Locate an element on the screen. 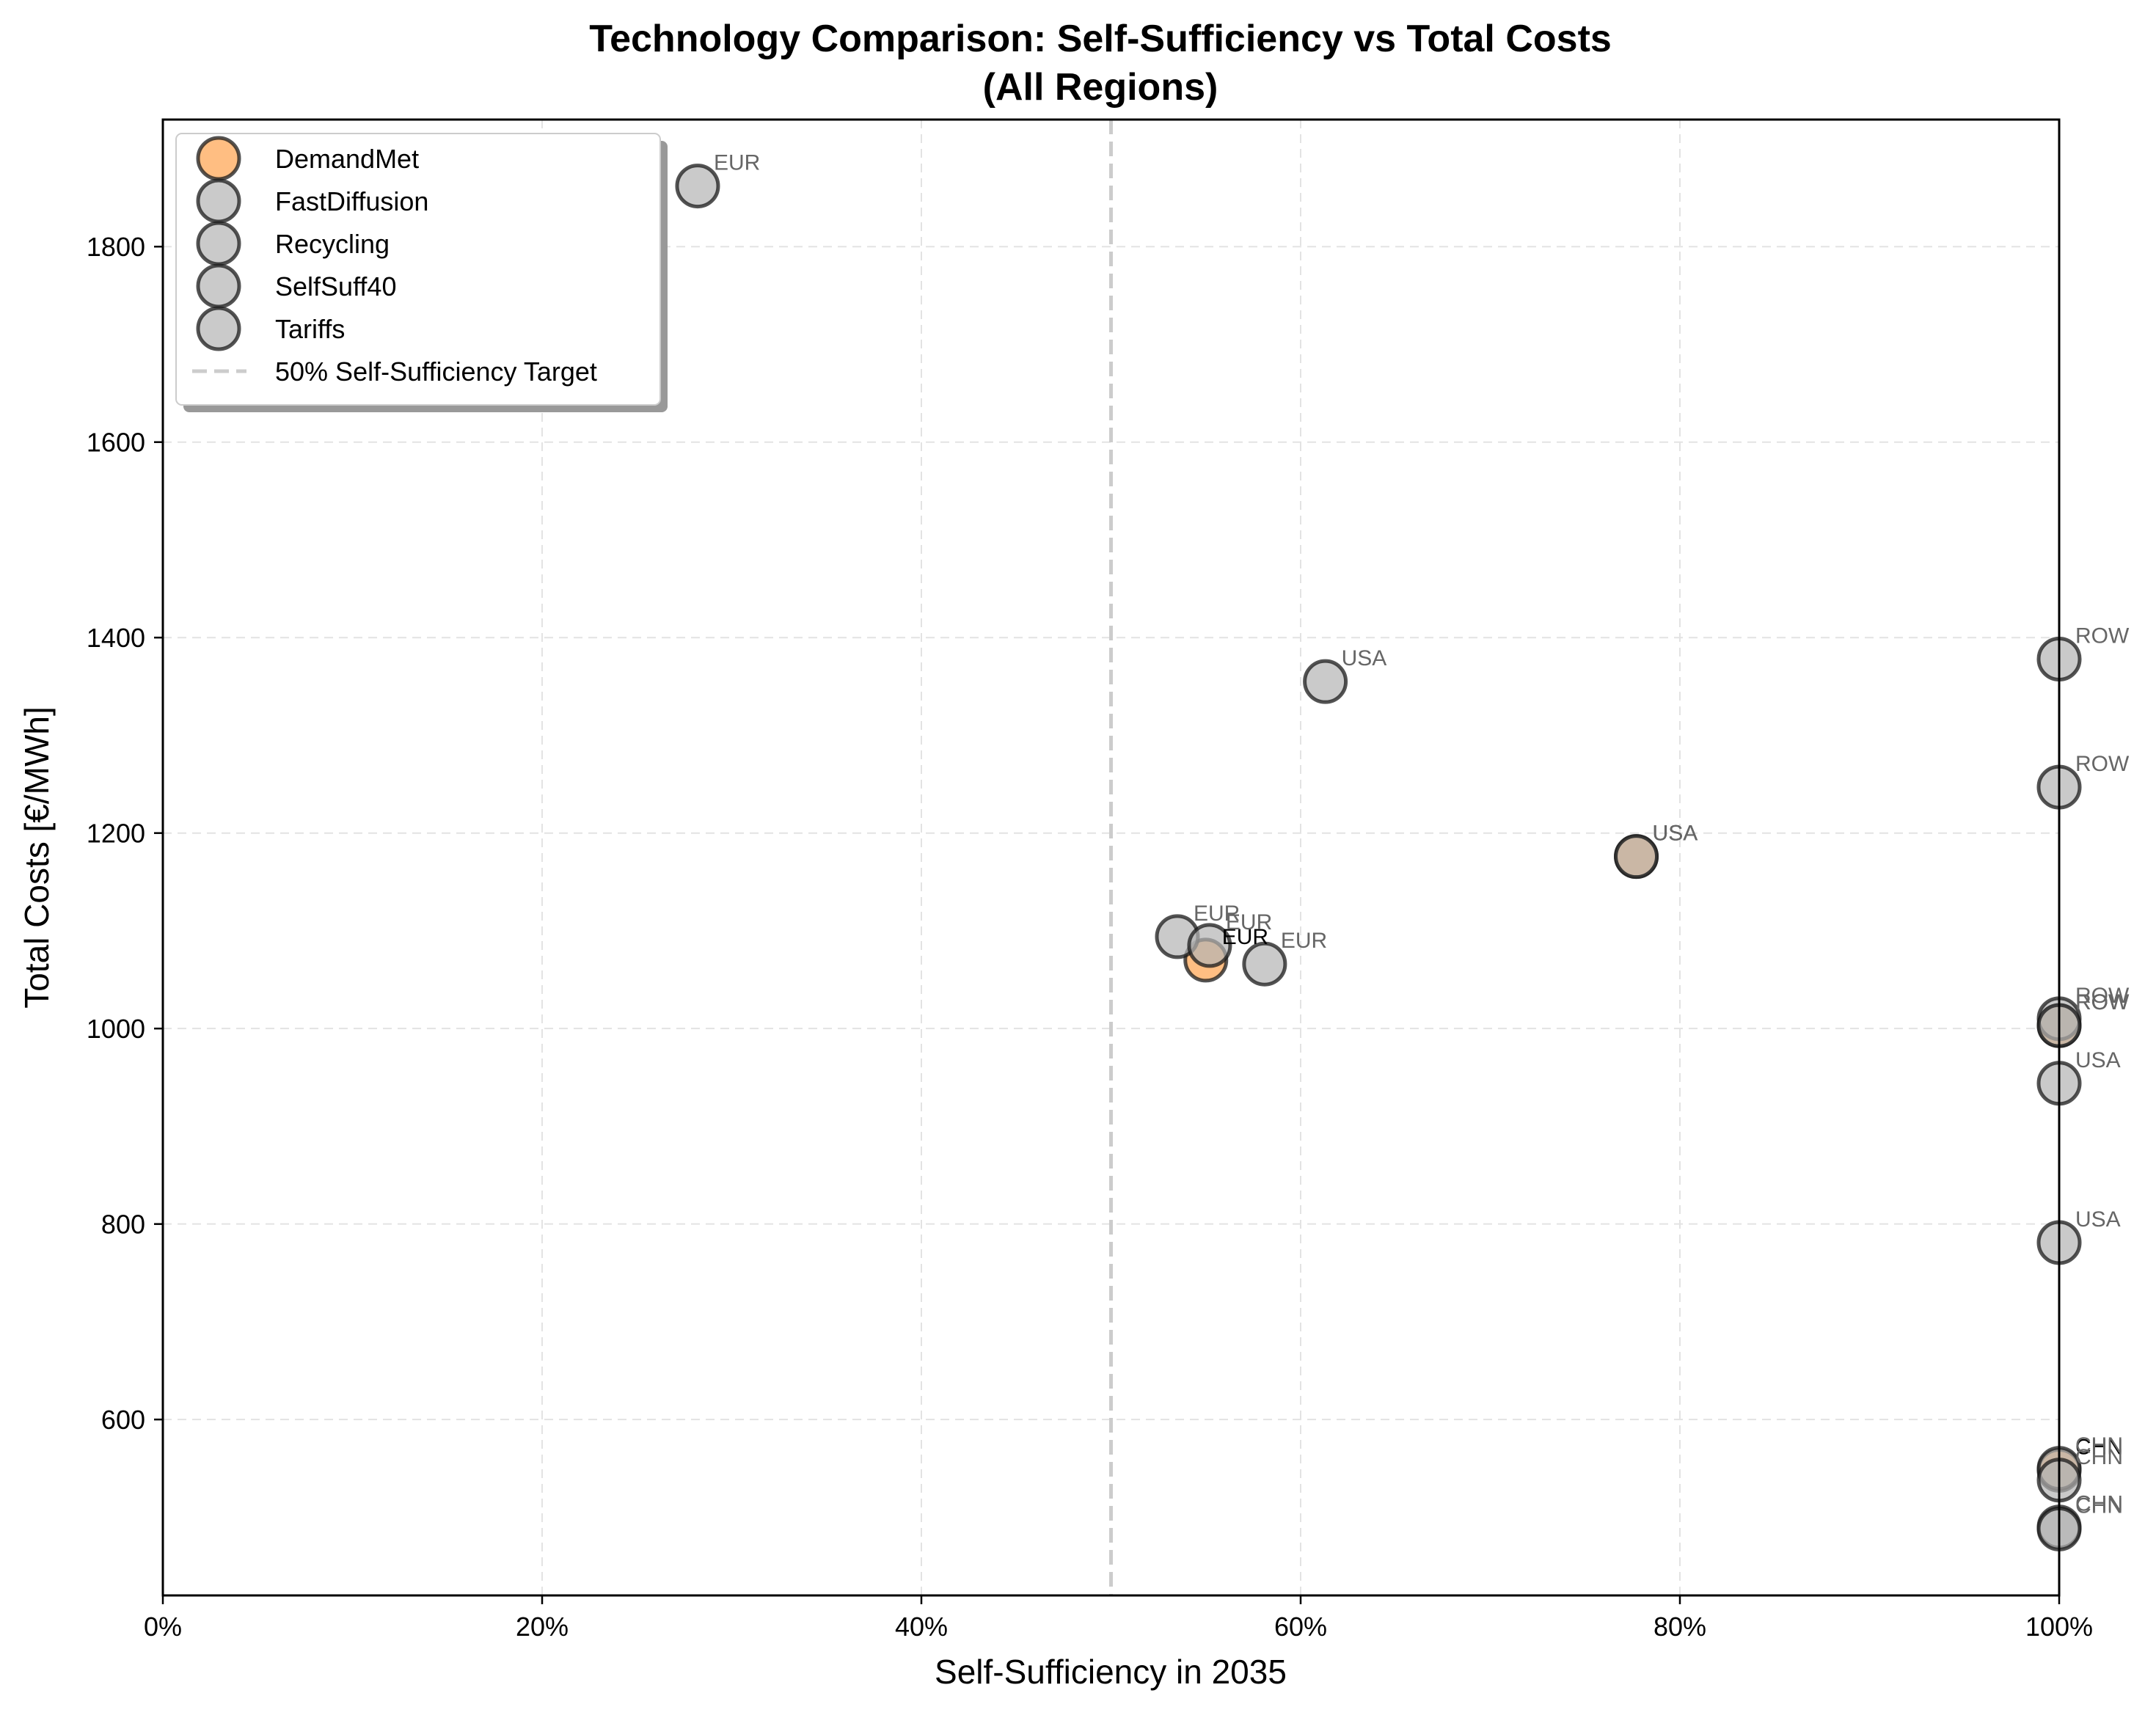  y-tick-label: 1400 is located at coordinates (116, 638).